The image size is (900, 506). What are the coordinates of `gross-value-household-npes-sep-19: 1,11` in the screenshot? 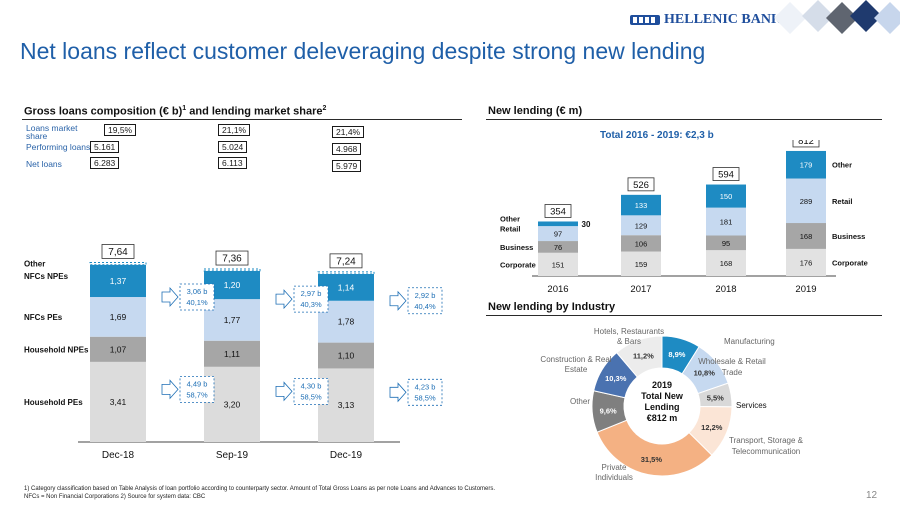 It's located at (232, 354).